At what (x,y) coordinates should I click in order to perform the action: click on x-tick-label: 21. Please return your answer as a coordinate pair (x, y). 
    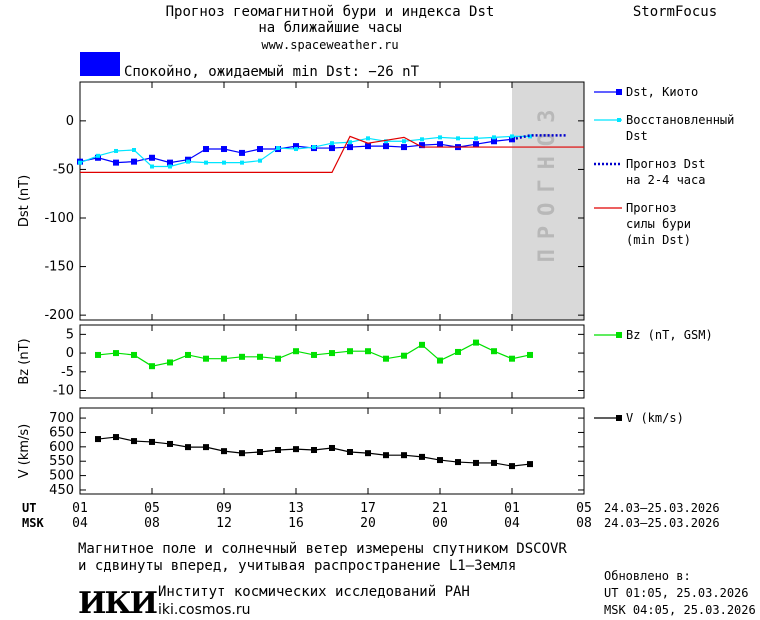
    Looking at the image, I should click on (440, 508).